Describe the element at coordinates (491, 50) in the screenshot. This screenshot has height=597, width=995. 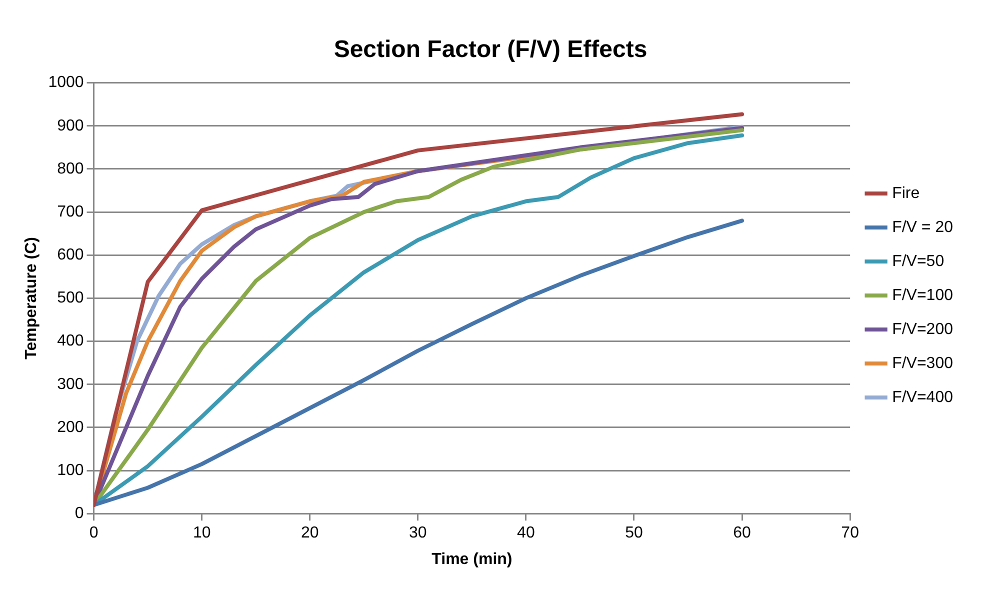
I see `chart-title: Section Factor (F/V) Effects` at that location.